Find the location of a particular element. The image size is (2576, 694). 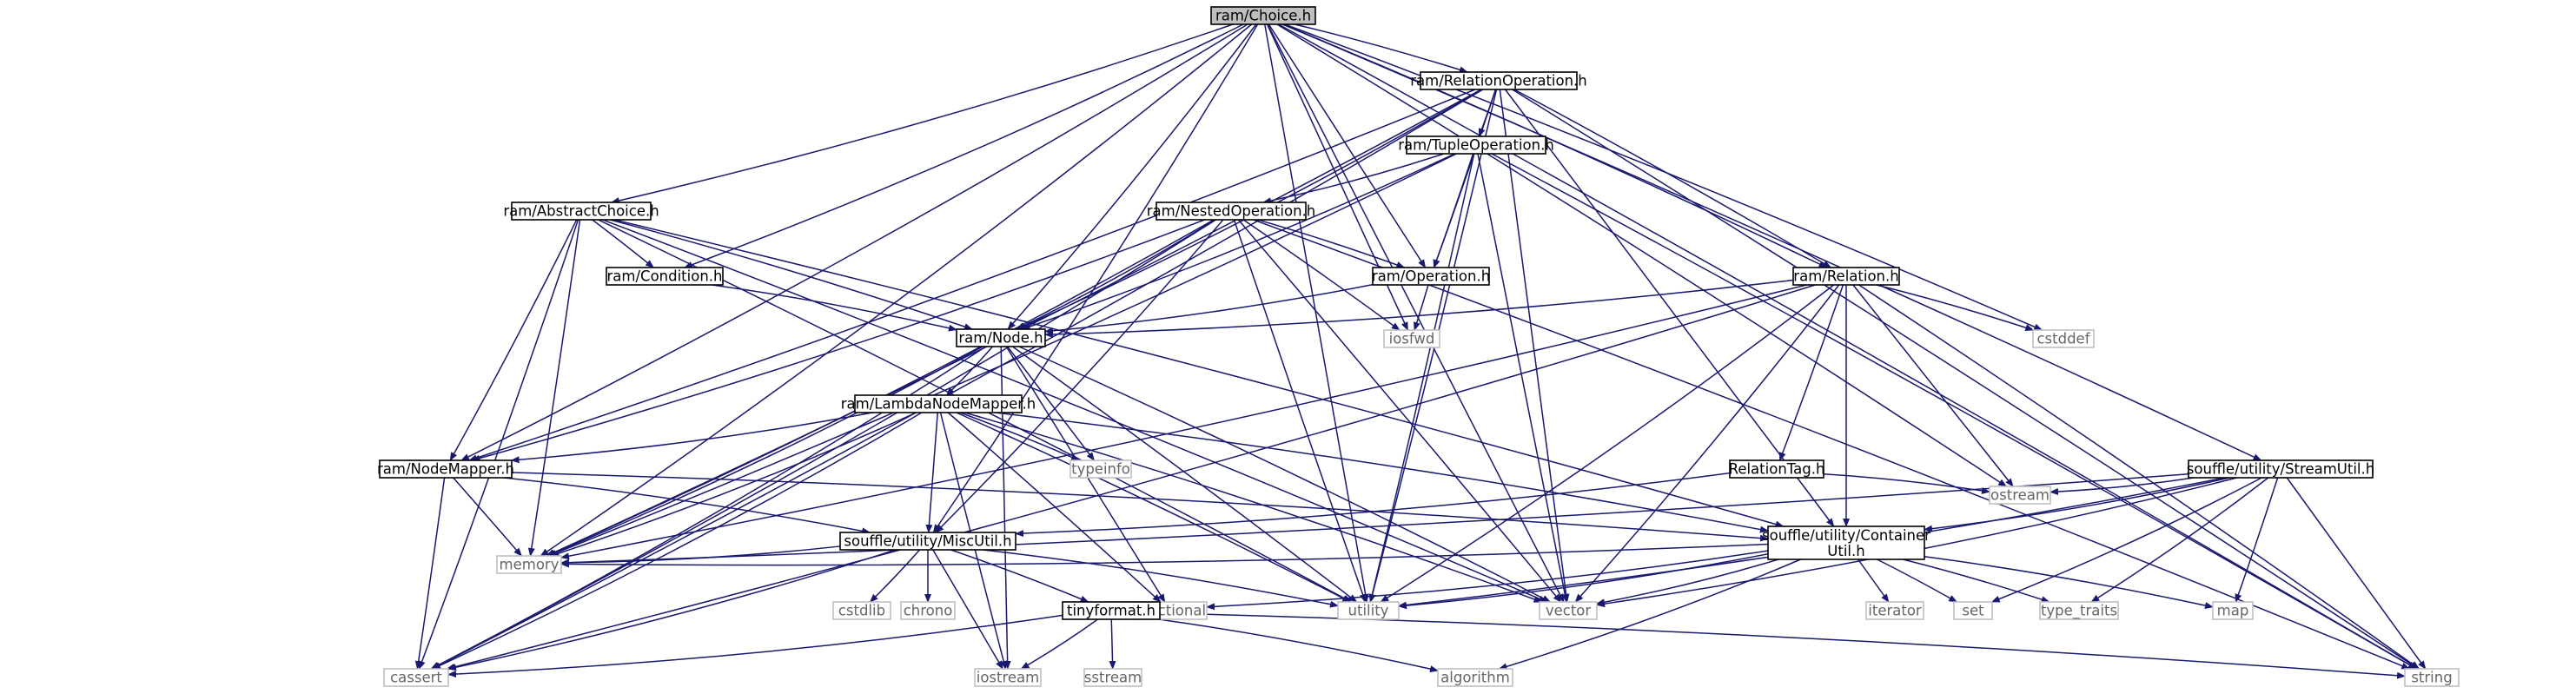

edge-container-to-iterator is located at coordinates (1874, 581).